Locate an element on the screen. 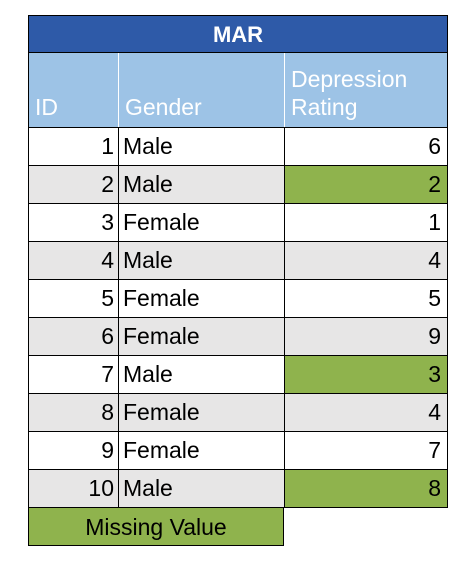 This screenshot has width=472, height=568. cell-id: 4 is located at coordinates (74, 260).